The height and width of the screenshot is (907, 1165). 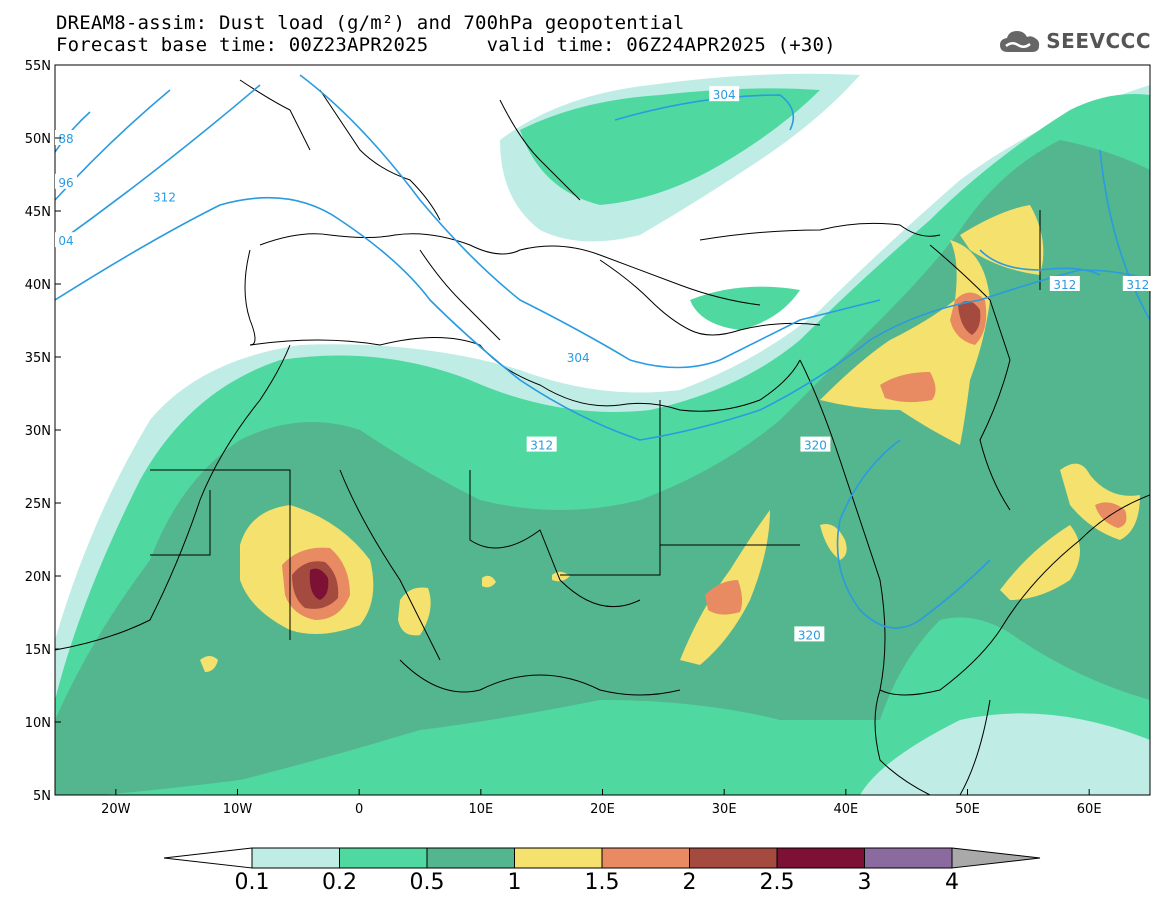 I want to click on cloud-icon, so click(x=1020, y=41).